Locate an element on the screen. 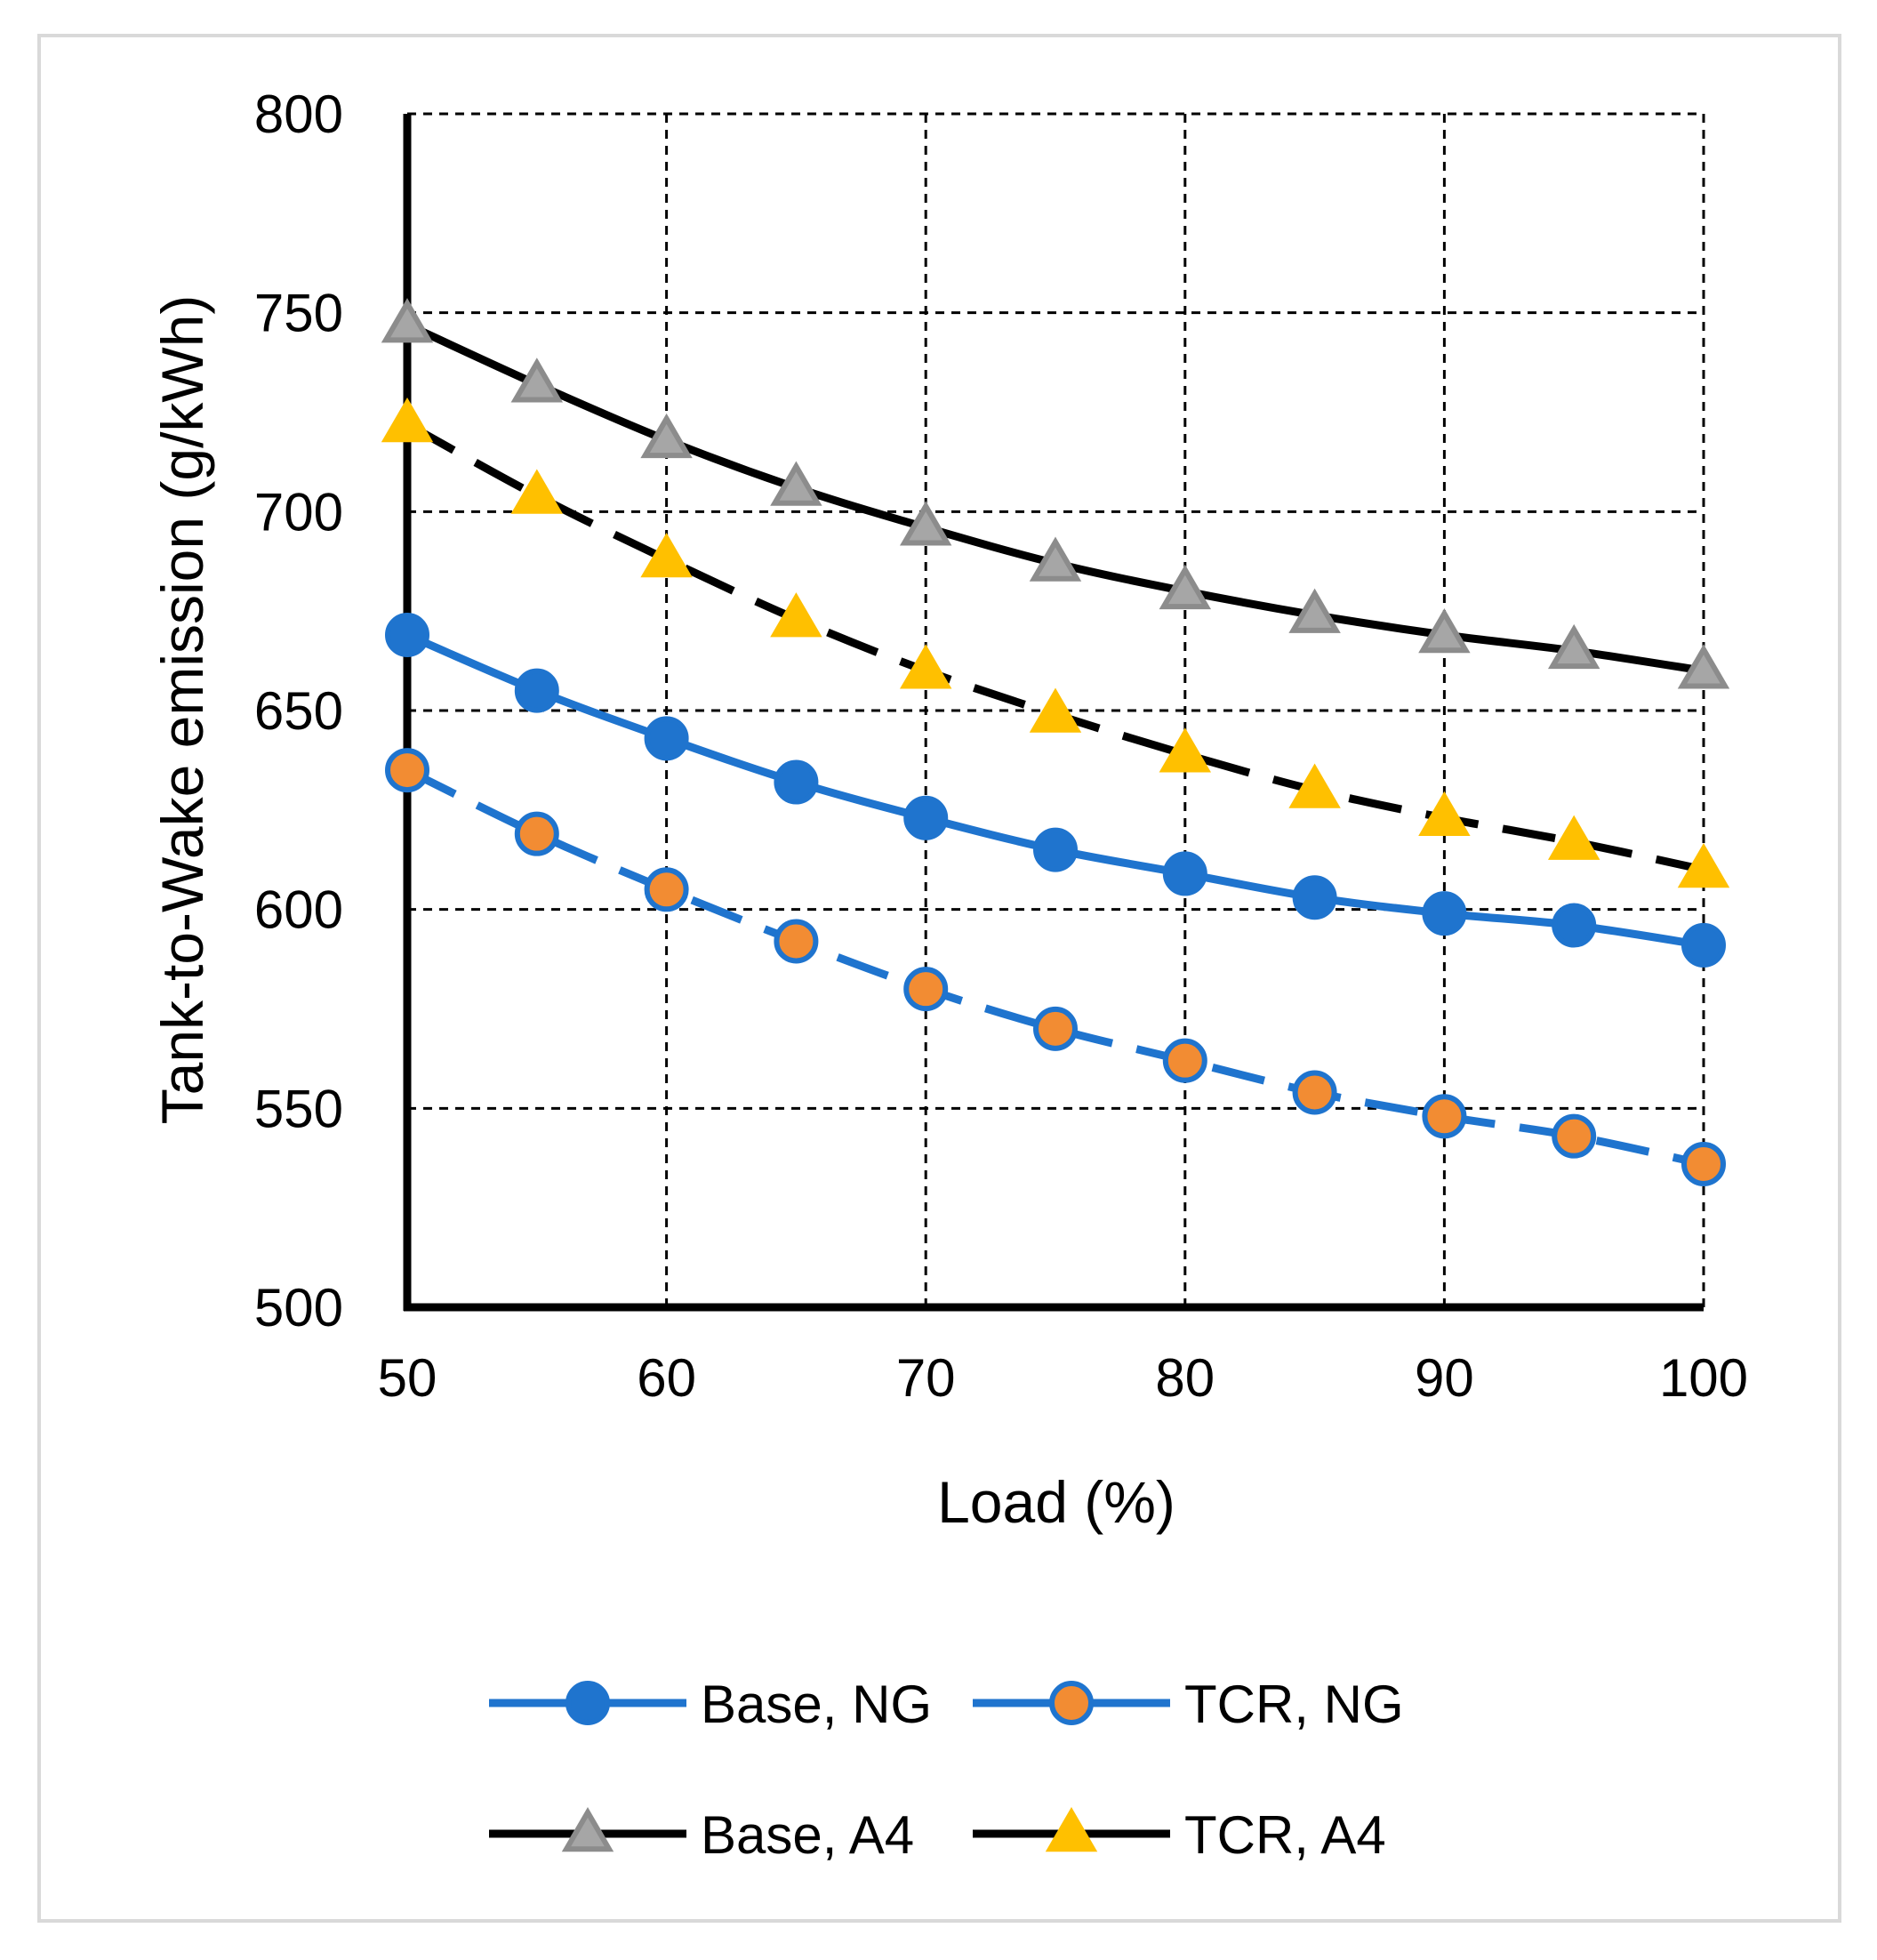  y-tick-label-800: 800 is located at coordinates (298, 114).